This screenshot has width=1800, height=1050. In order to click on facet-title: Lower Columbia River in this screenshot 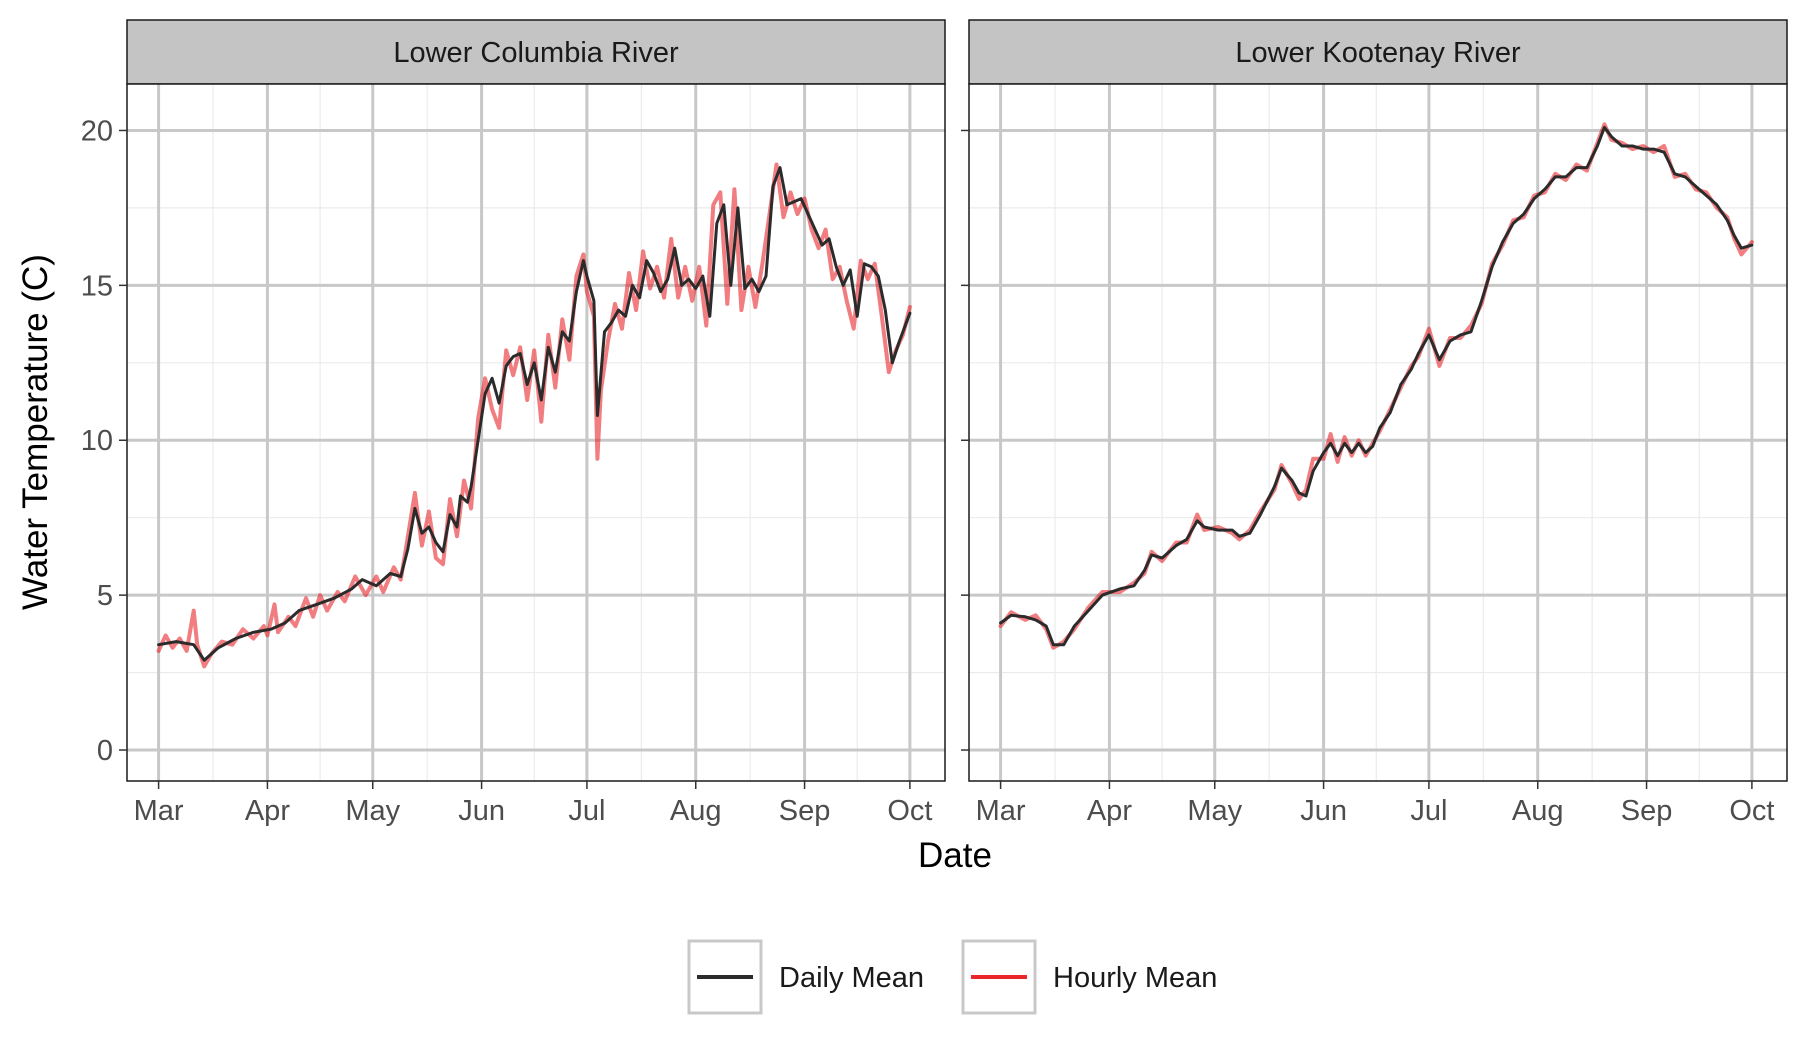, I will do `click(536, 53)`.